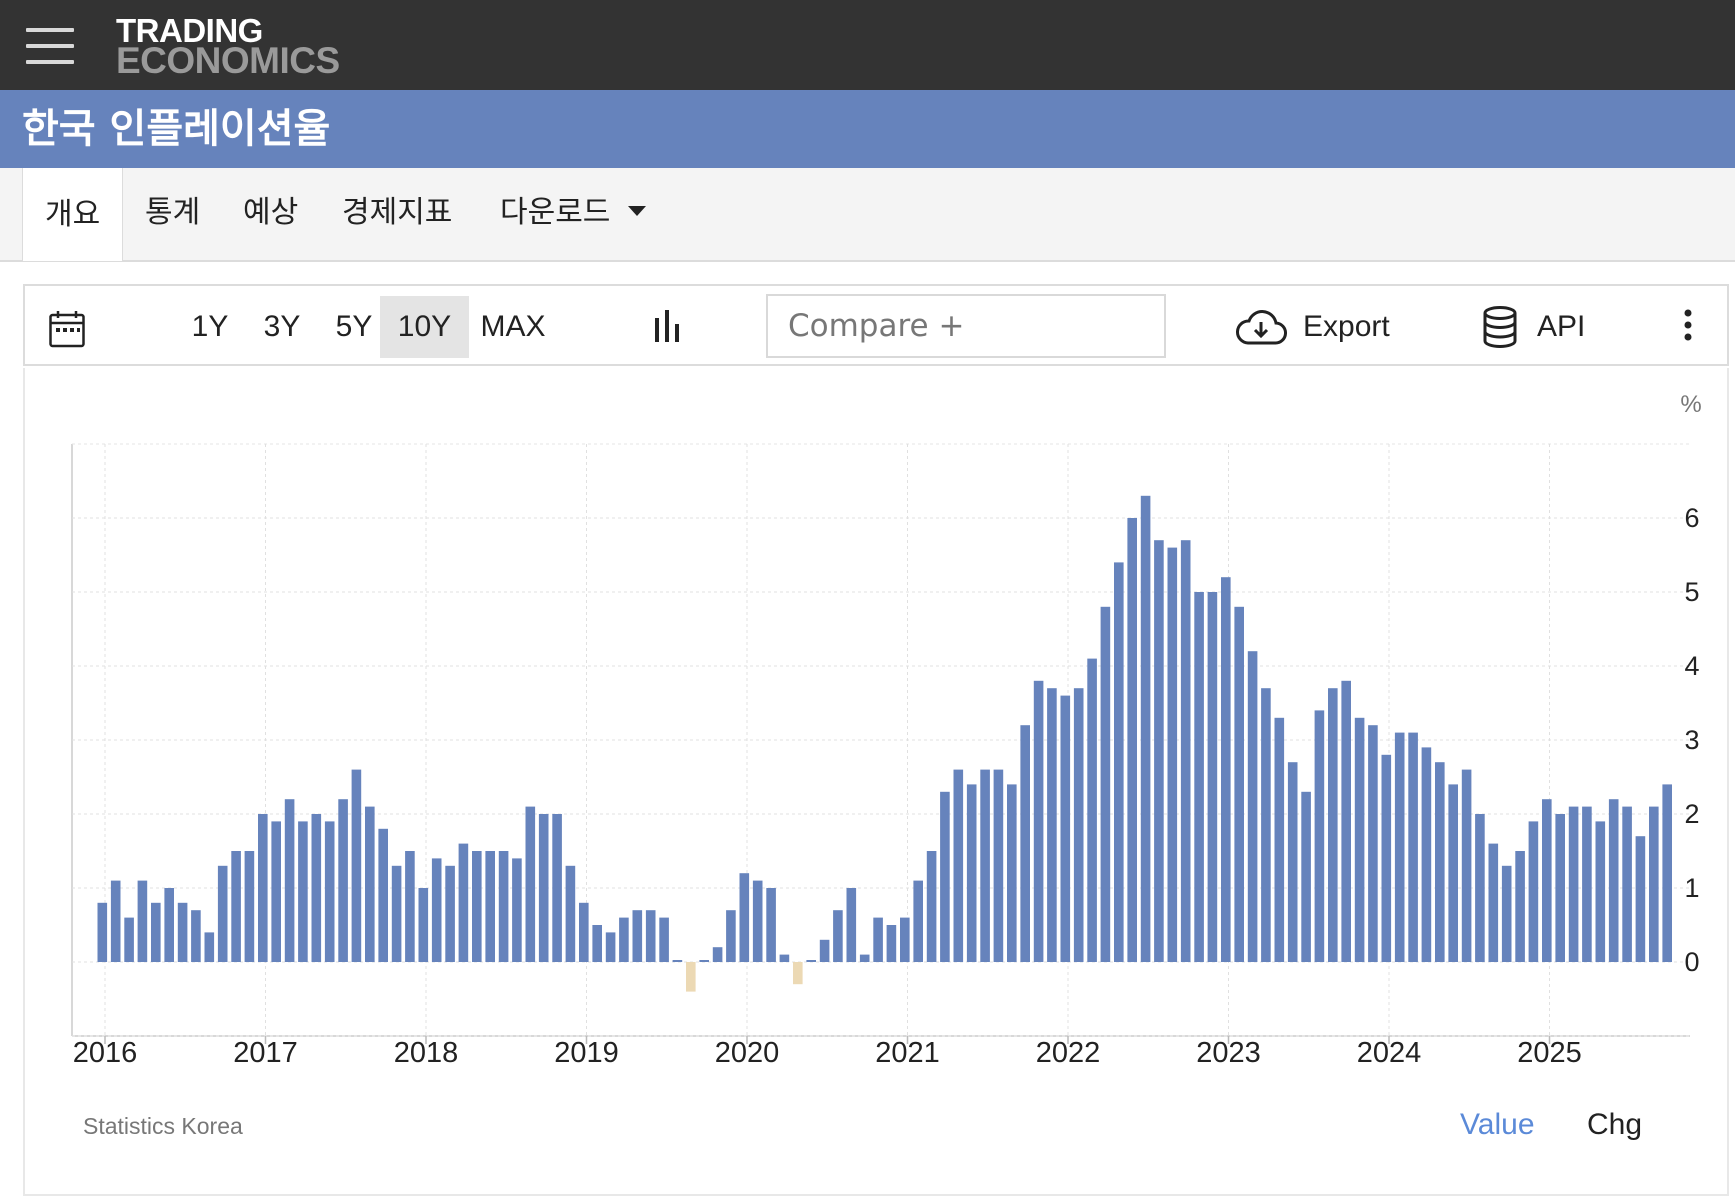  I want to click on range-5y-button: 5Y, so click(354, 326).